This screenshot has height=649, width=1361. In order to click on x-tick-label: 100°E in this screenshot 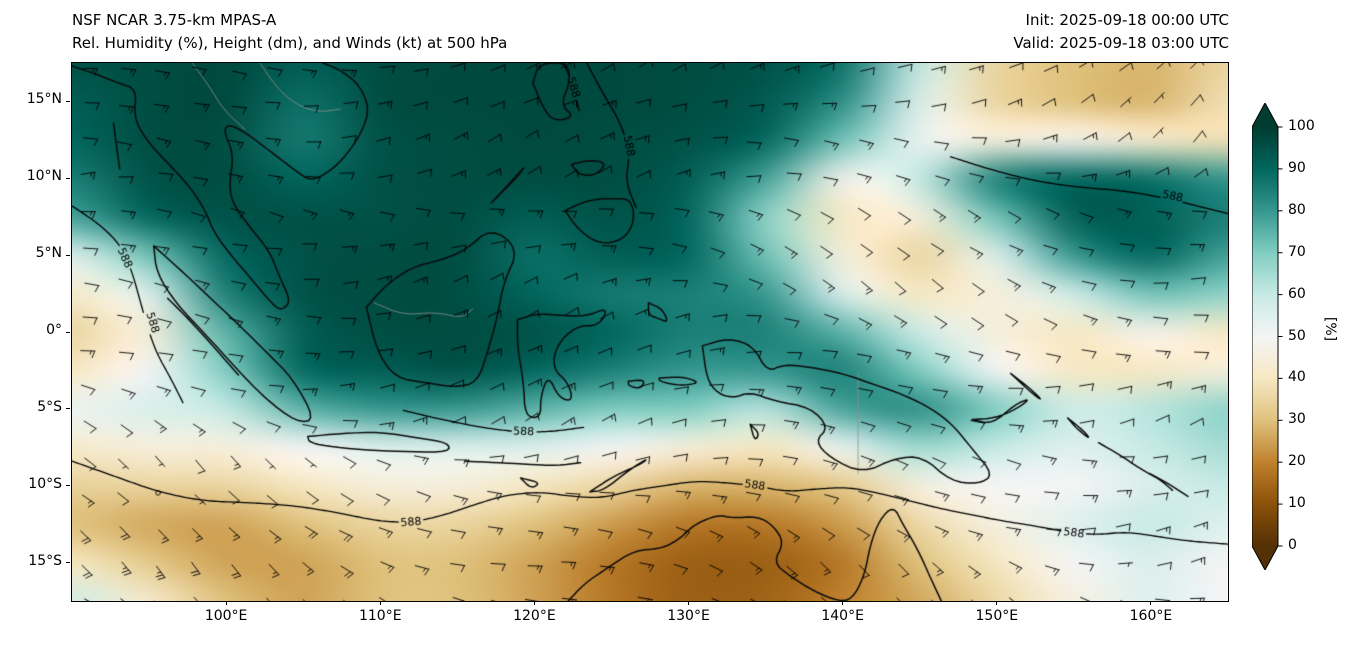, I will do `click(226, 616)`.